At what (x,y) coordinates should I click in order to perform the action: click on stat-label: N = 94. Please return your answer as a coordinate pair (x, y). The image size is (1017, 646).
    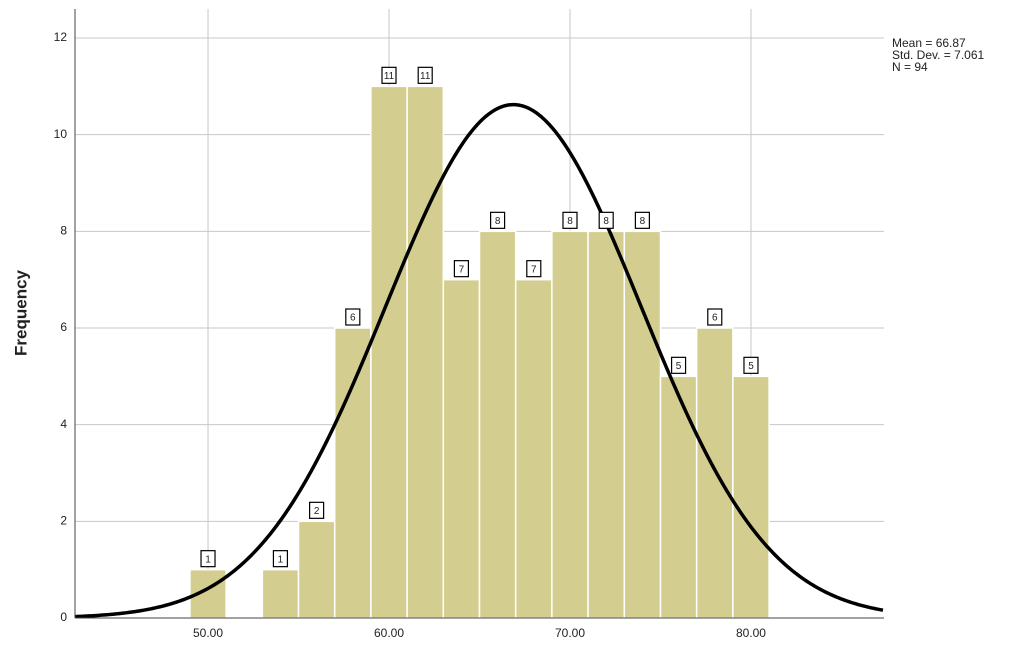
    Looking at the image, I should click on (910, 67).